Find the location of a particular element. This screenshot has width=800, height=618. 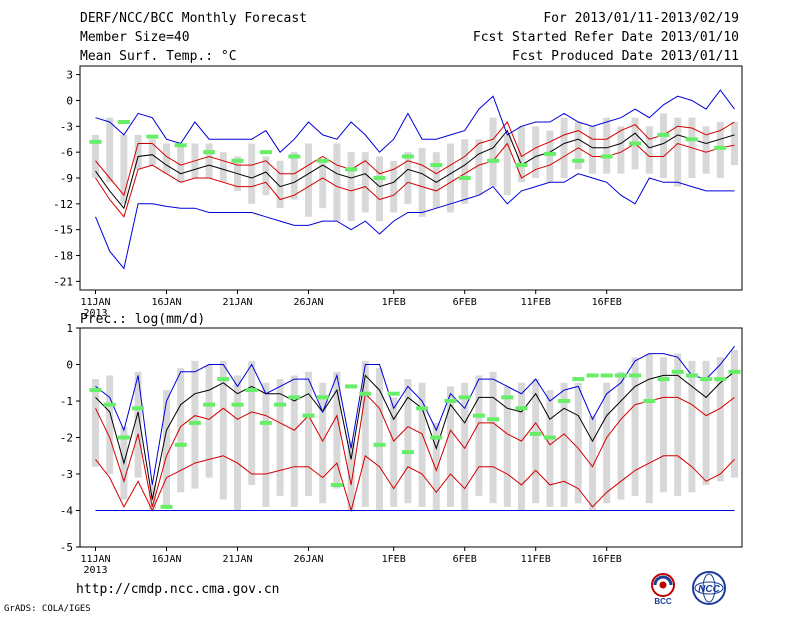

ncc-logo: NCC is located at coordinates (709, 588).